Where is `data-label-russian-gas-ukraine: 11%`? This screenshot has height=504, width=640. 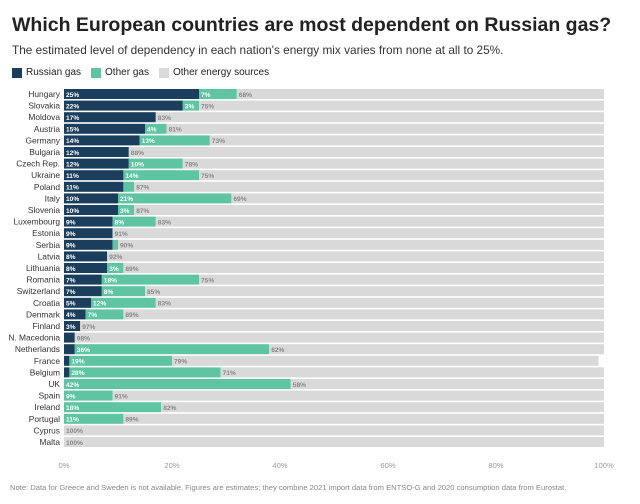 data-label-russian-gas-ukraine: 11% is located at coordinates (72, 176).